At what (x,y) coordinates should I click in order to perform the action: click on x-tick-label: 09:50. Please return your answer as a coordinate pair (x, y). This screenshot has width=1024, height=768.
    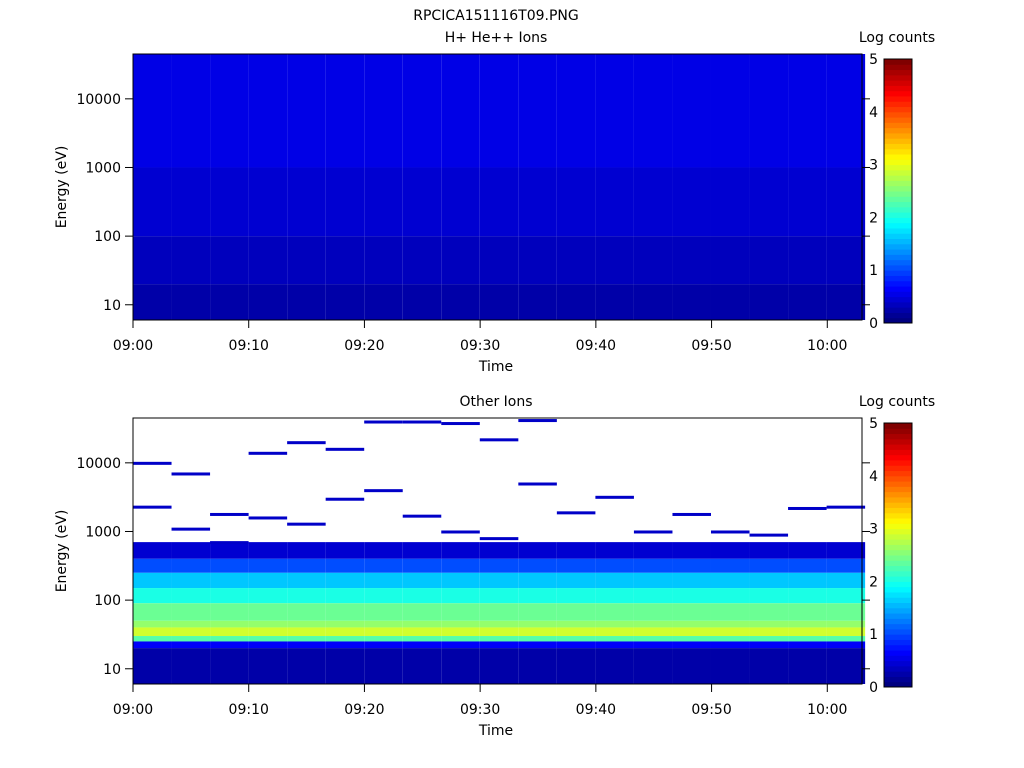
    Looking at the image, I should click on (711, 710).